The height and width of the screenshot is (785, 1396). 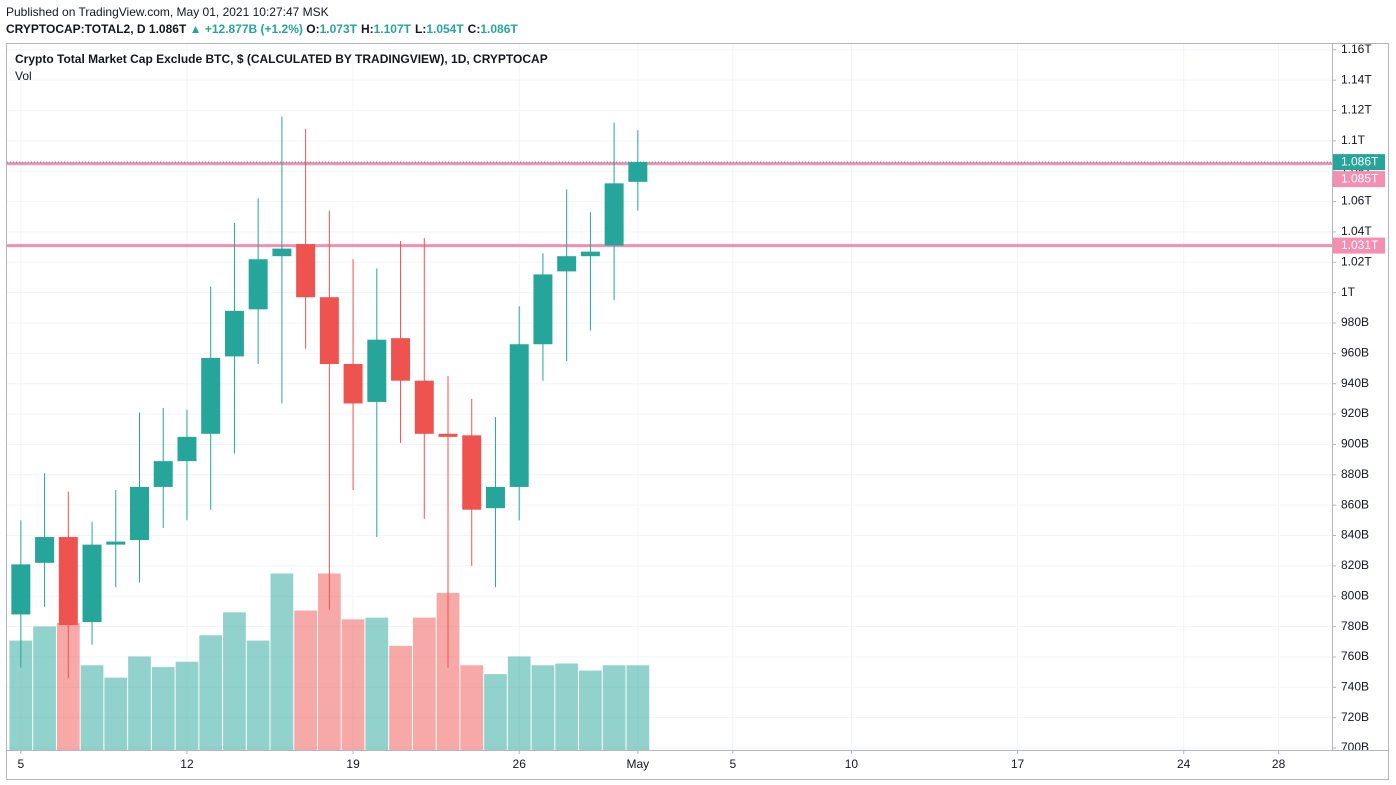 I want to click on y-tick-label: 840B, so click(x=1355, y=535).